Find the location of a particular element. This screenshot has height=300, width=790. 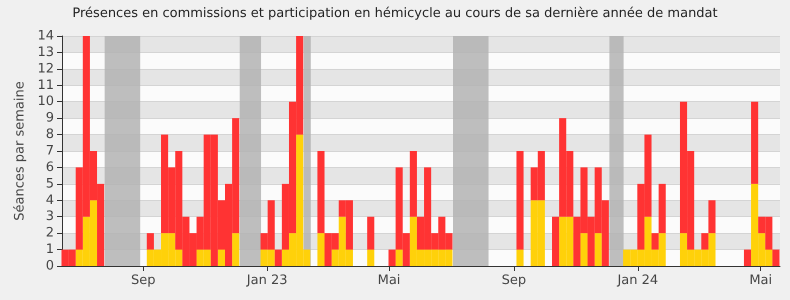

y-tick-label: 1 is located at coordinates (50, 250).